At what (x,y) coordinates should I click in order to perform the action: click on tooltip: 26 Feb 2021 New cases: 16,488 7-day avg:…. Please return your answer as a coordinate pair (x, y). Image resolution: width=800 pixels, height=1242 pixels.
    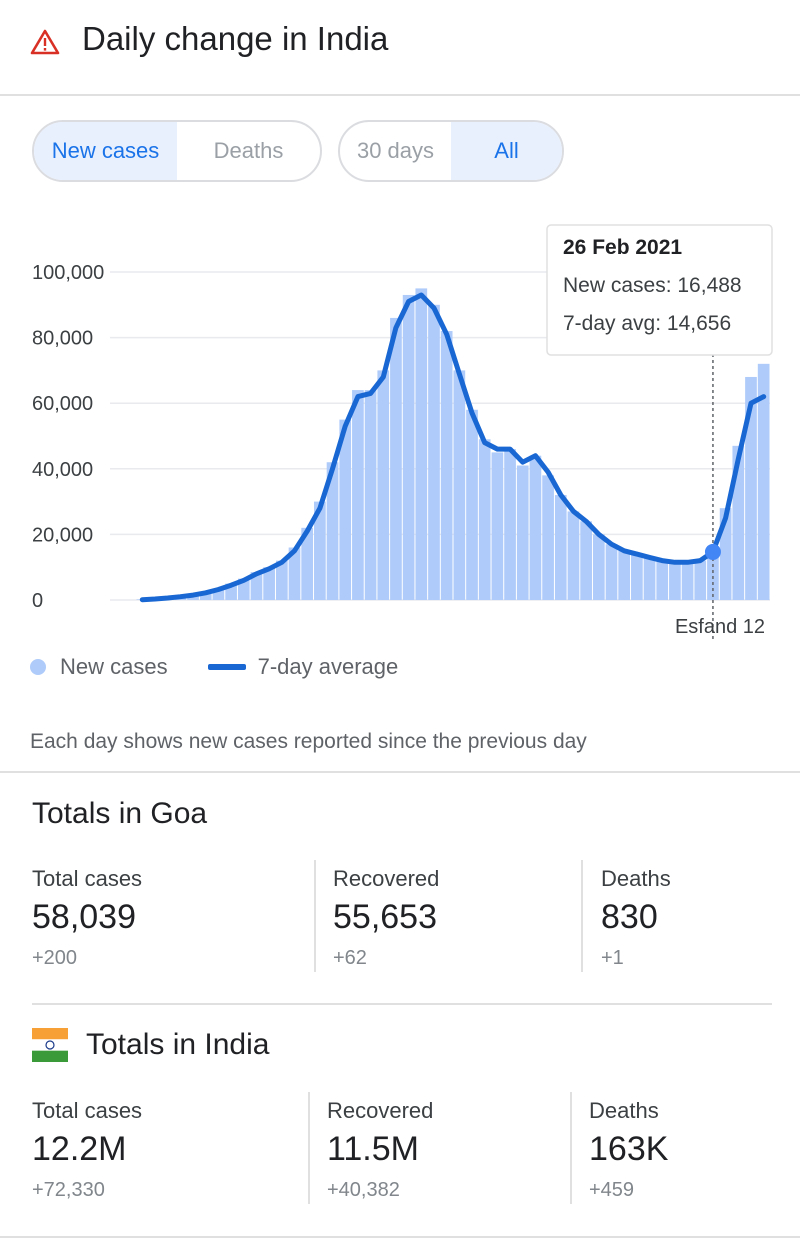
    Looking at the image, I should click on (659, 290).